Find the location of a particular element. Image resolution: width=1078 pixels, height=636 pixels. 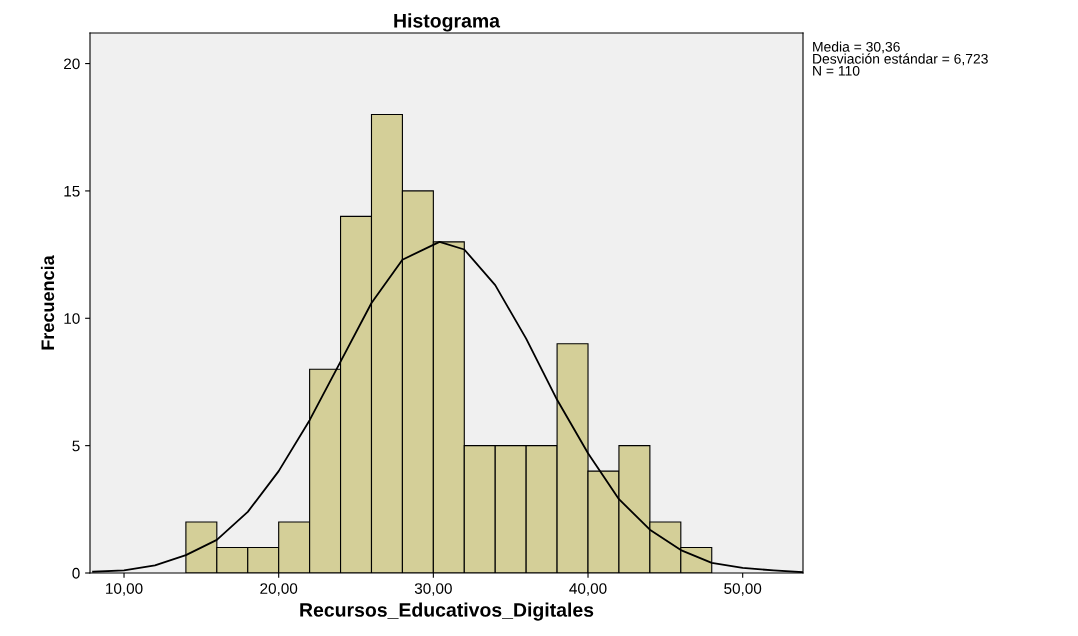

y-tick-label: 0 is located at coordinates (76, 573).